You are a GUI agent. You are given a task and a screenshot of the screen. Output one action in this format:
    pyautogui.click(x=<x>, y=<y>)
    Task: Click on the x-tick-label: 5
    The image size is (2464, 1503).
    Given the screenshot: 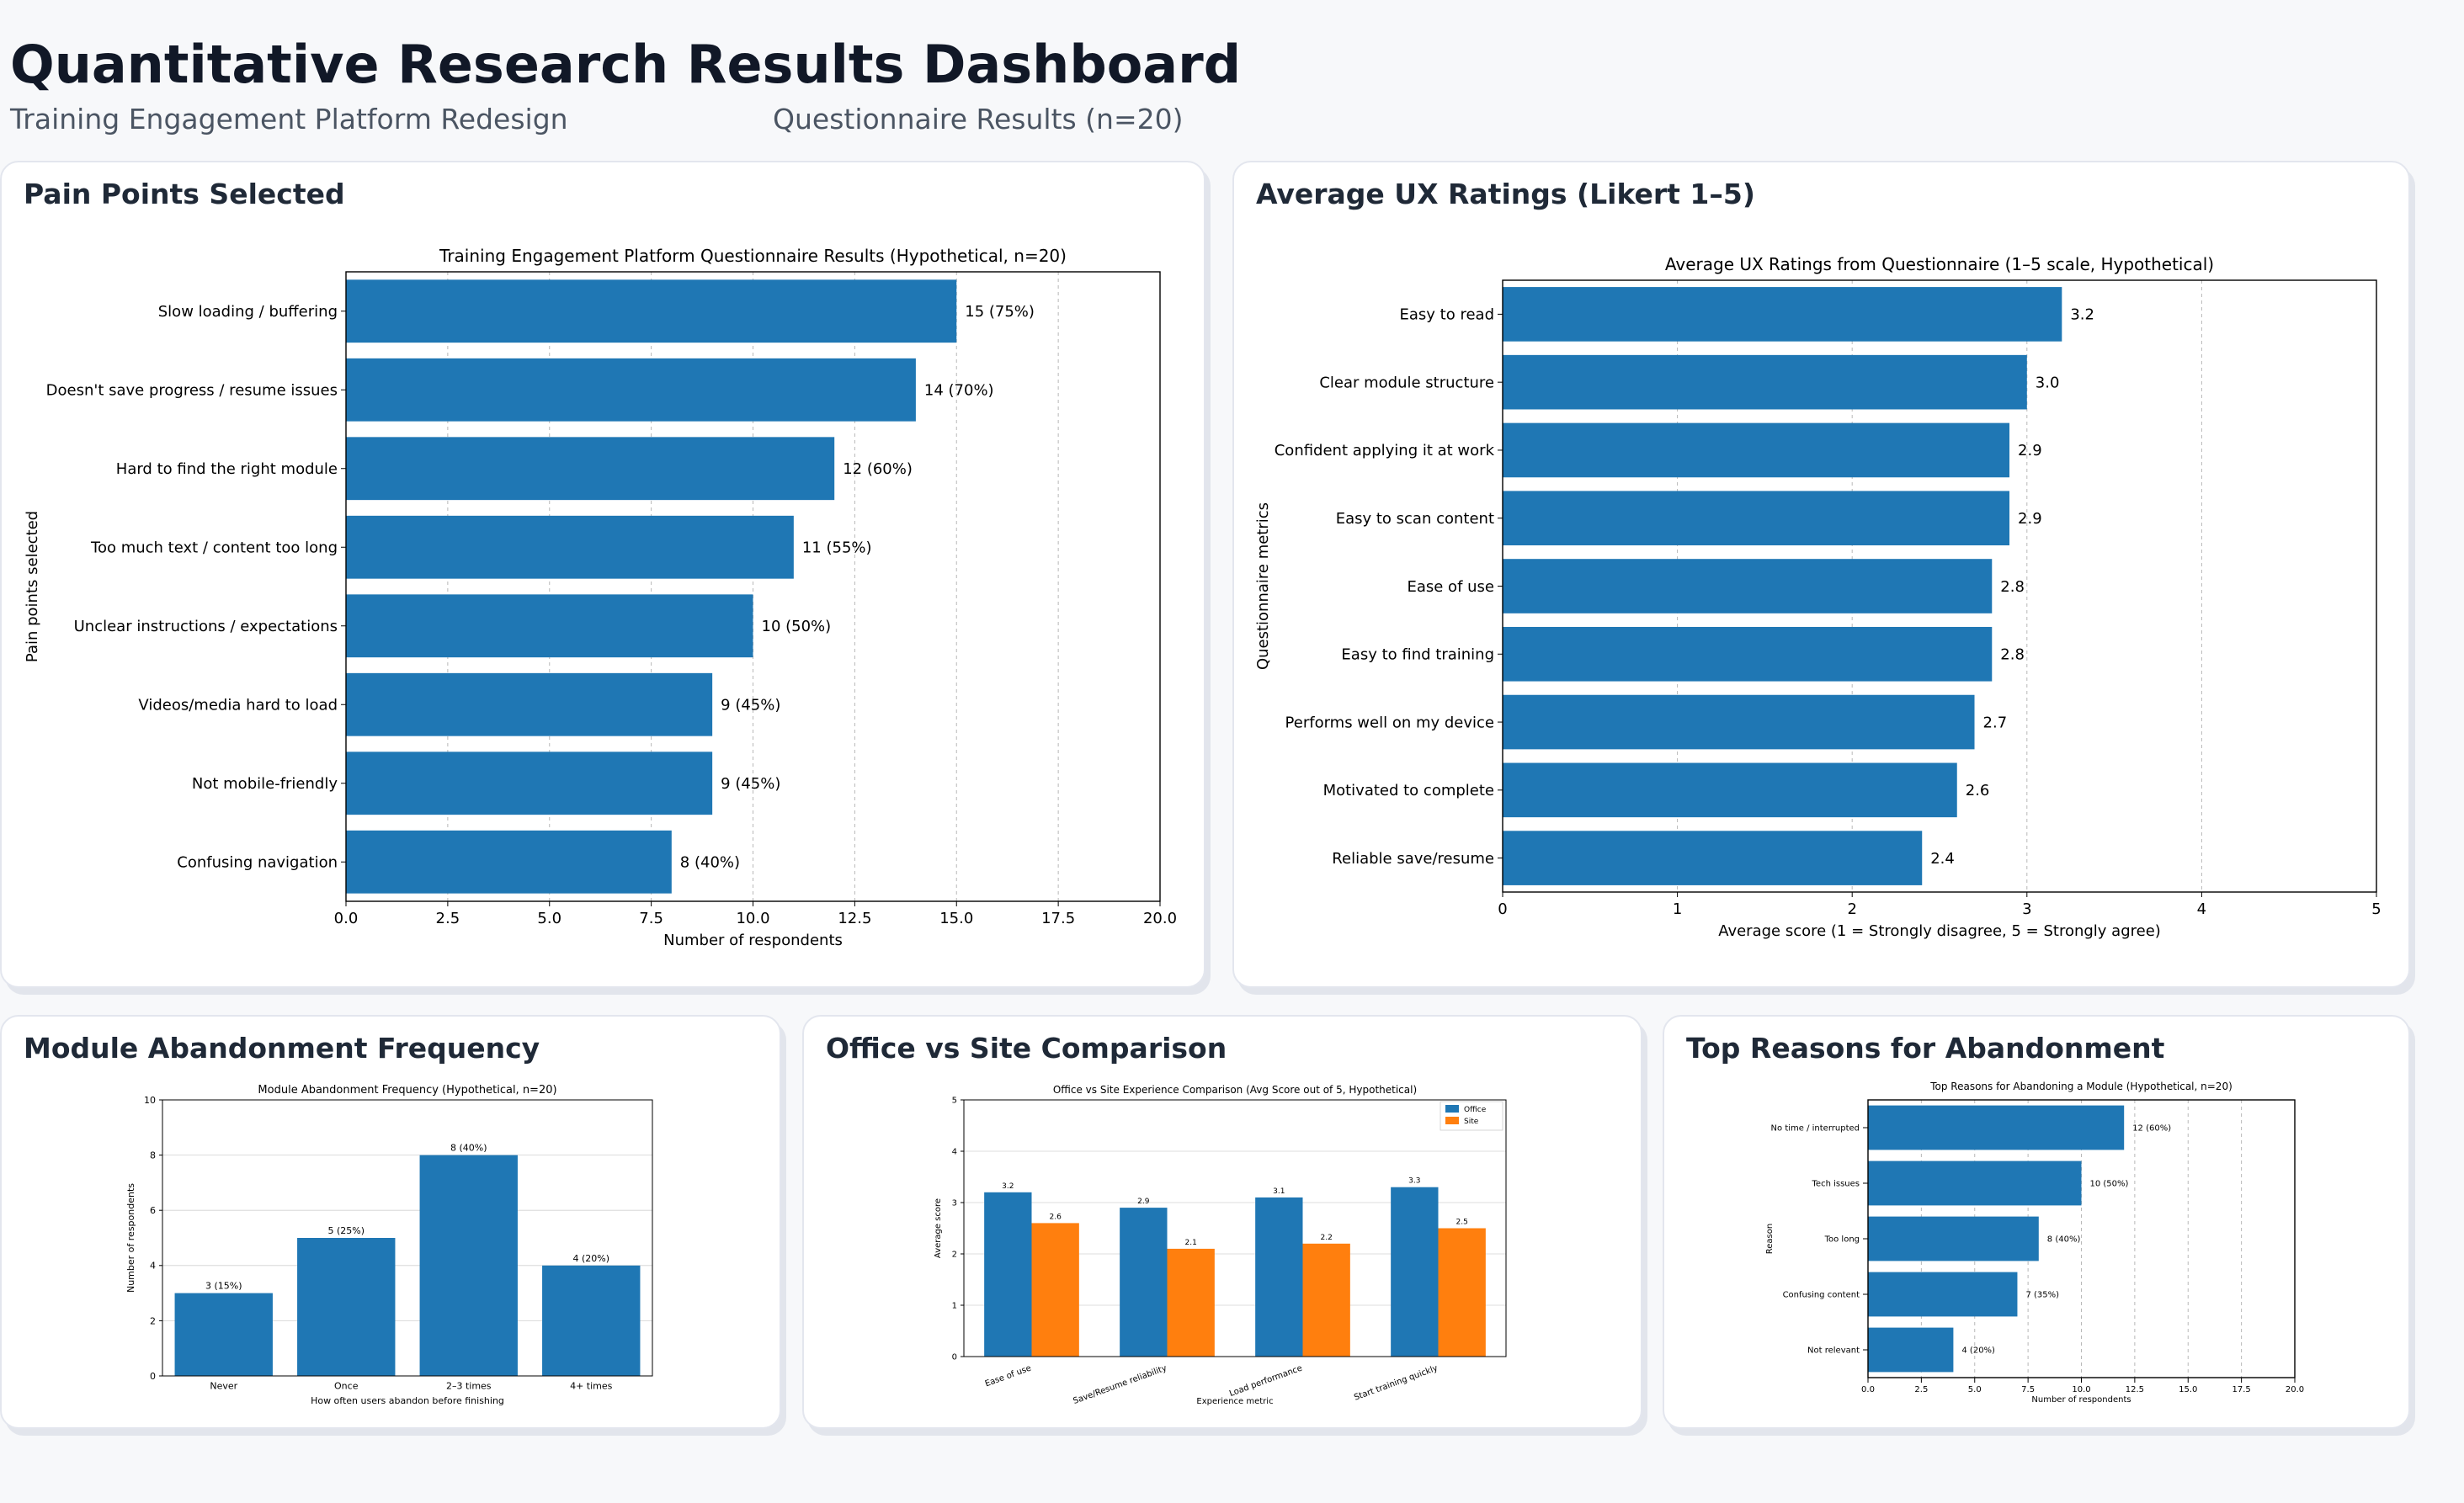 What is the action you would take?
    pyautogui.click(x=2376, y=909)
    